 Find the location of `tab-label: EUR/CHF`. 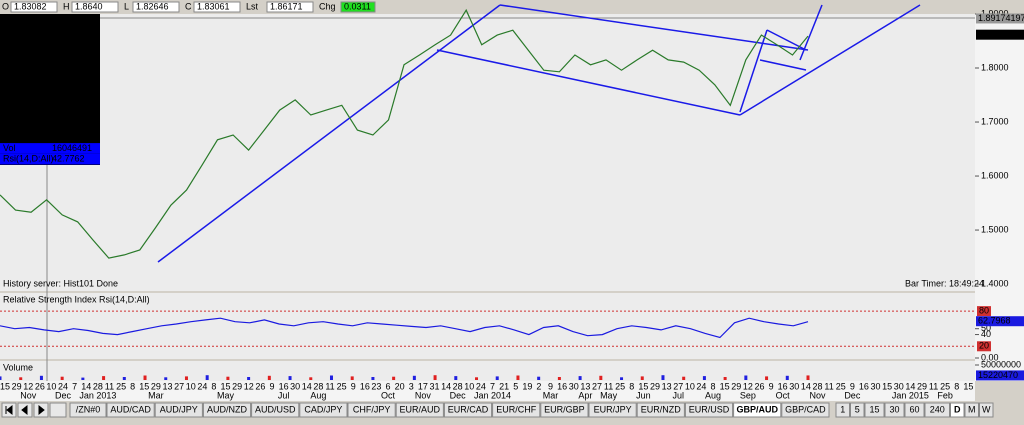

tab-label: EUR/CHF is located at coordinates (516, 409).